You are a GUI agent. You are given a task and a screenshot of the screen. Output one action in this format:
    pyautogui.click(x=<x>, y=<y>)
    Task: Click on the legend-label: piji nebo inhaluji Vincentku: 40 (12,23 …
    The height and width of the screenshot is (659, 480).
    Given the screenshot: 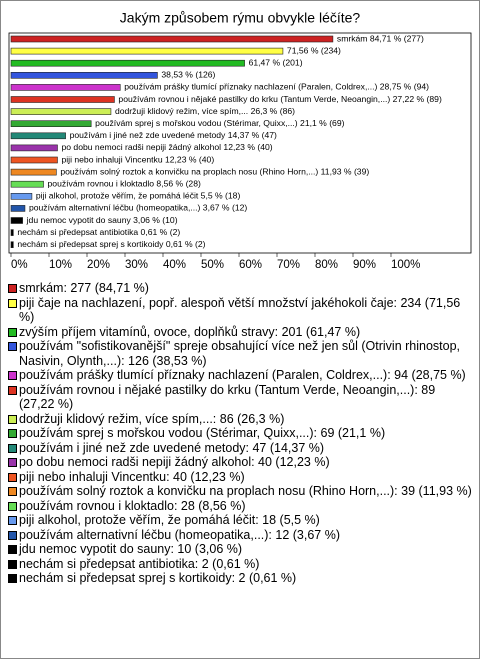 What is the action you would take?
    pyautogui.click(x=132, y=476)
    